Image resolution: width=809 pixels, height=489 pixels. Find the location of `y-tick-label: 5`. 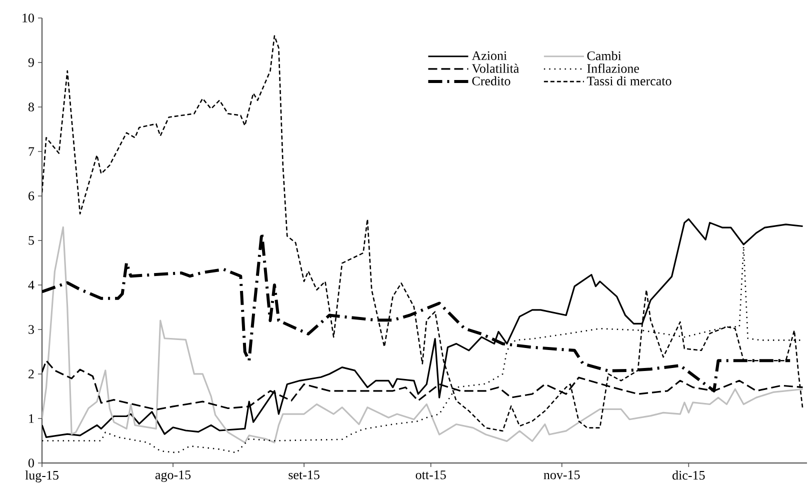

y-tick-label: 5 is located at coordinates (31, 240).